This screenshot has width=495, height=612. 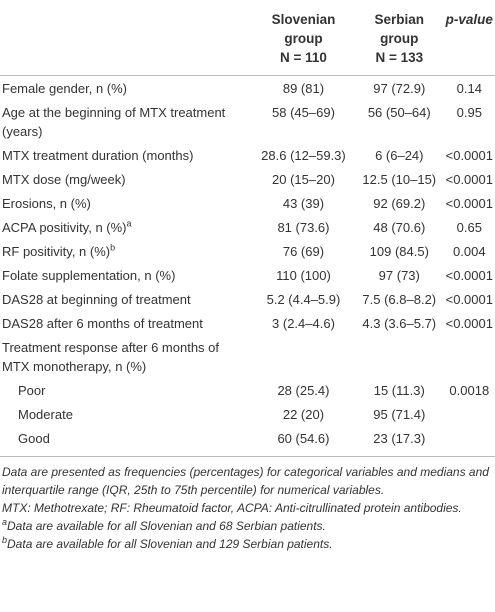 I want to click on value-cell: 76 (69), so click(x=303, y=251).